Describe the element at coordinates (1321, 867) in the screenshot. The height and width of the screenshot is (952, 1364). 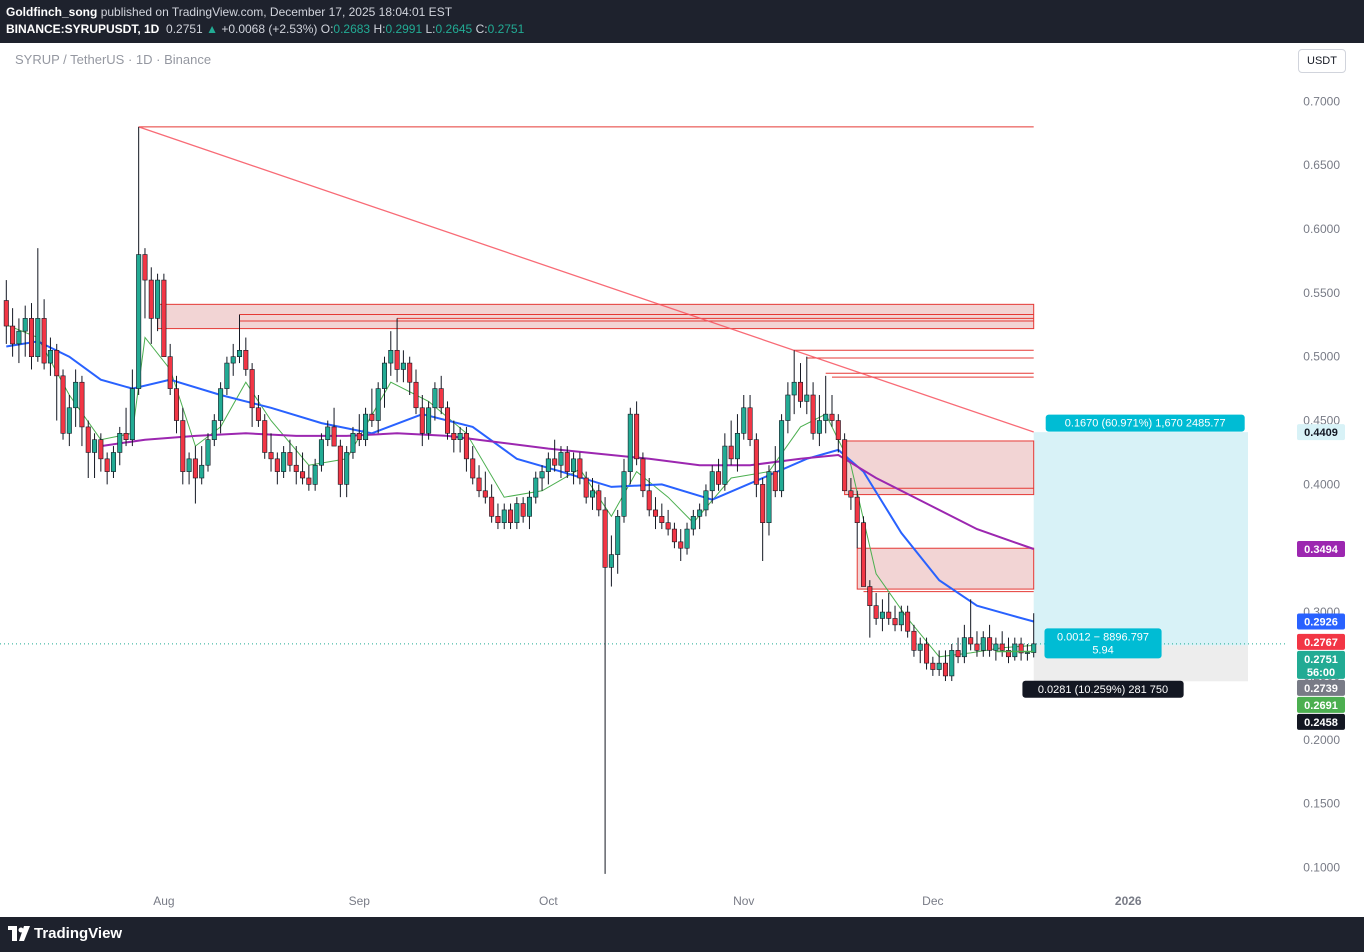
I see `y-tick-label: 0.1000` at that location.